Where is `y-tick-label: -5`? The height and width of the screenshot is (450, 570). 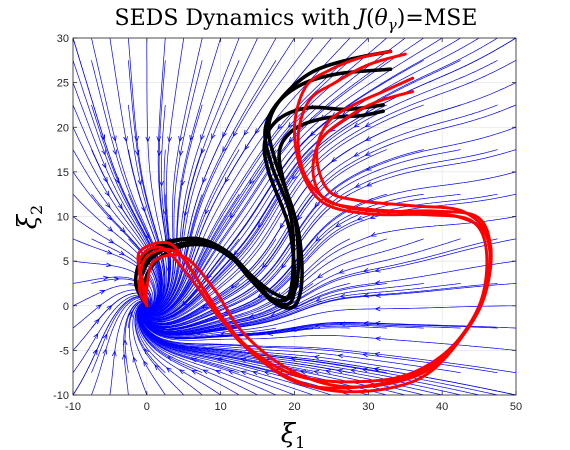
y-tick-label: -5 is located at coordinates (64, 351).